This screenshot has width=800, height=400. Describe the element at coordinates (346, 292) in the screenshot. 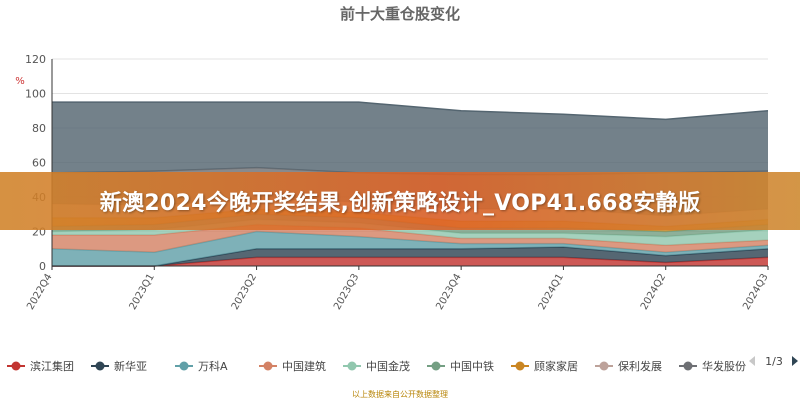

I see `x-tick-label: 2023Q3` at that location.